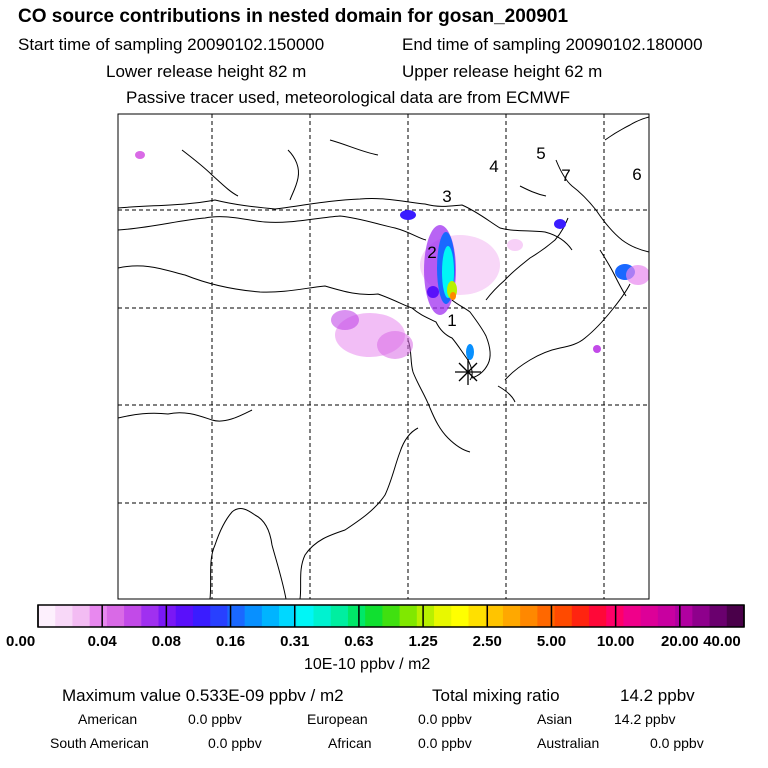 The image size is (768, 768). I want to click on region-label-1: 1, so click(451, 320).